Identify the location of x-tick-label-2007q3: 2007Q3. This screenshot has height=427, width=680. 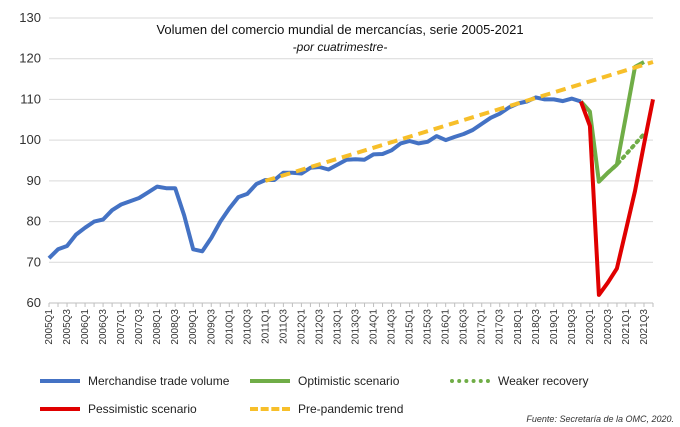
(139, 327).